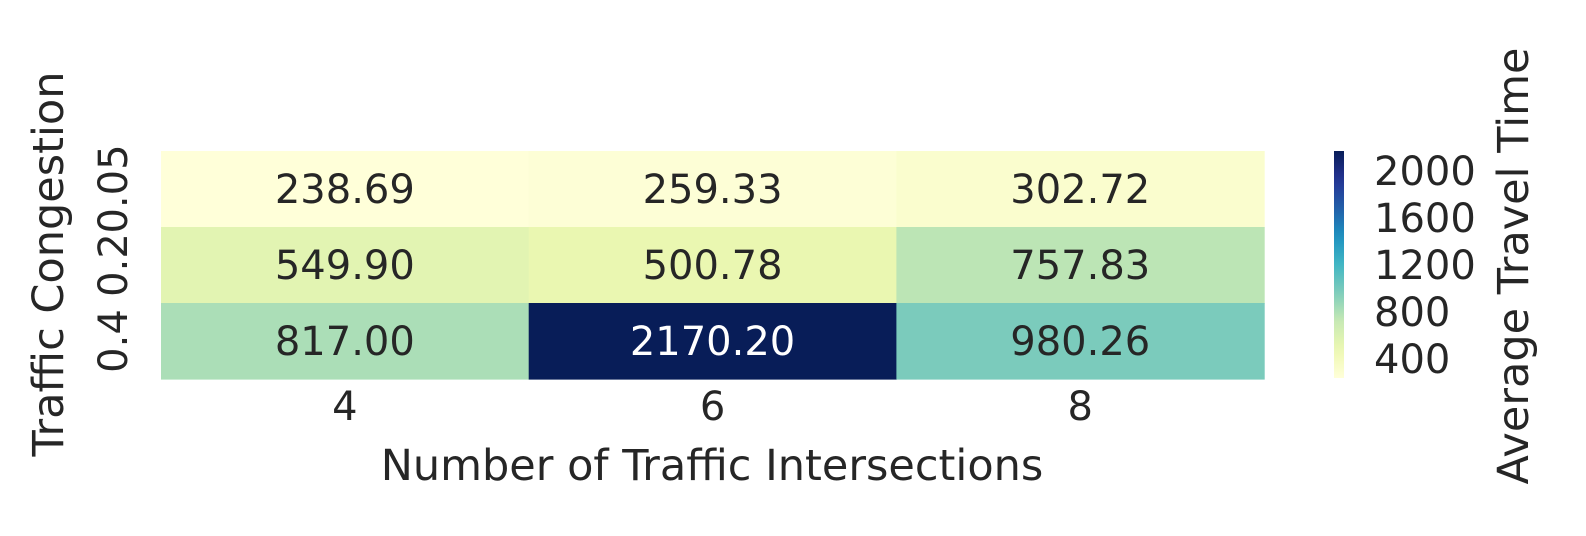 This screenshot has height=536, width=1586. I want to click on x-tick-labels: 4 6 8, so click(712, 407).